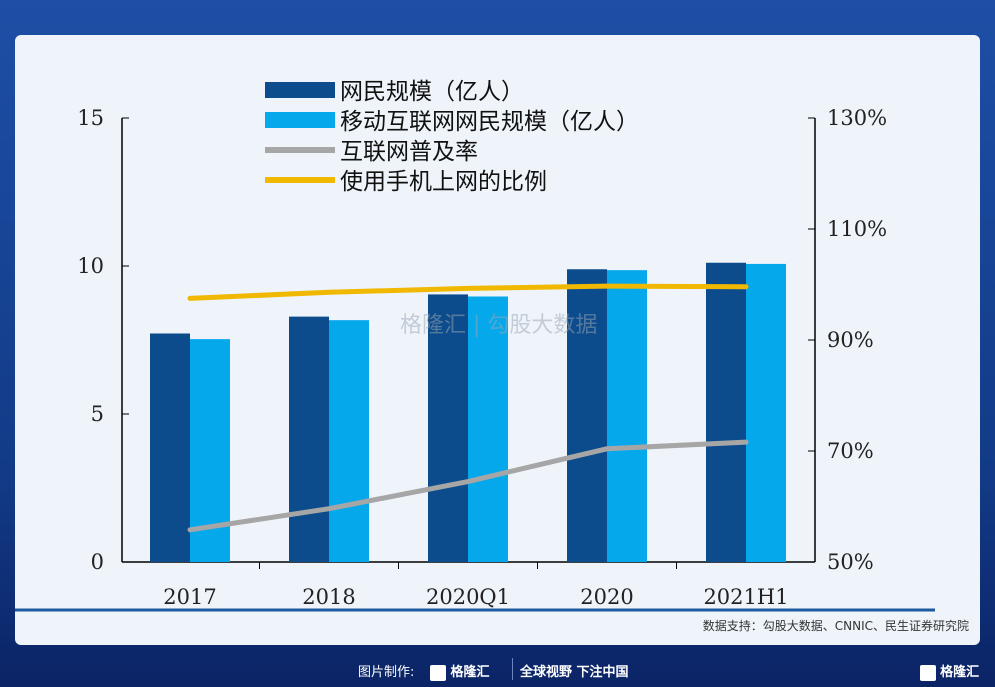  What do you see at coordinates (498, 325) in the screenshot?
I see `watermark: 格隆汇 | 勾股大数据` at bounding box center [498, 325].